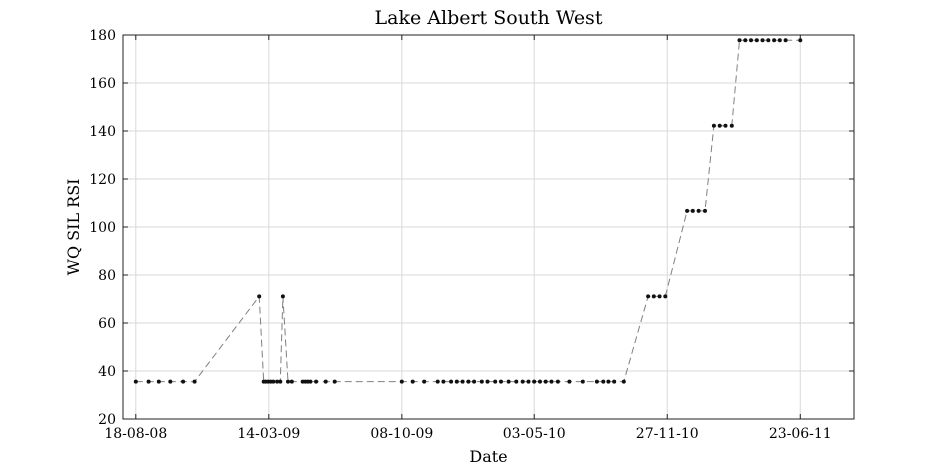 The image size is (945, 472). What do you see at coordinates (107, 324) in the screenshot?
I see `y-tick-label: 60` at bounding box center [107, 324].